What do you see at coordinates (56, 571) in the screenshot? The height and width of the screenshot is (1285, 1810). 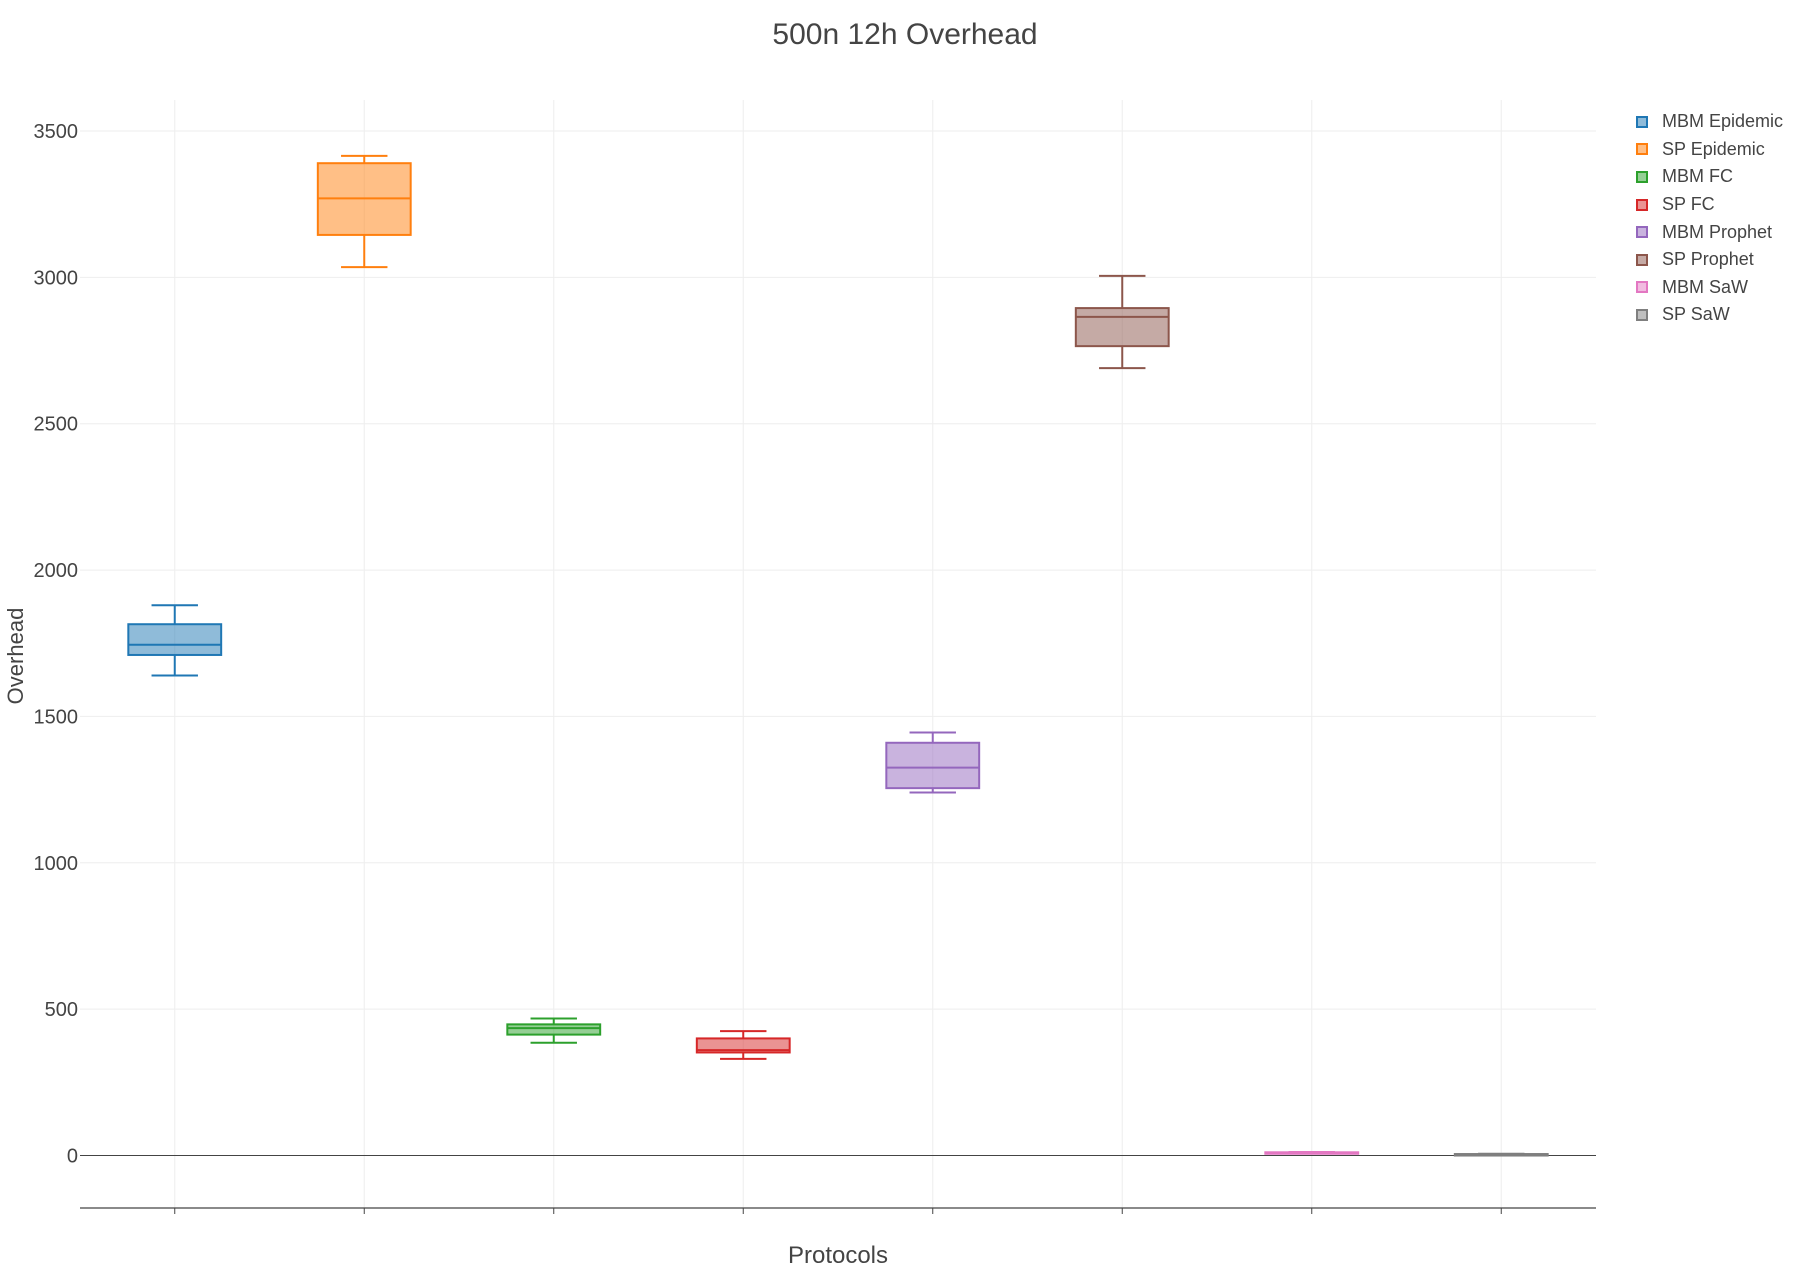 I see `y-tick-label: 2000` at bounding box center [56, 571].